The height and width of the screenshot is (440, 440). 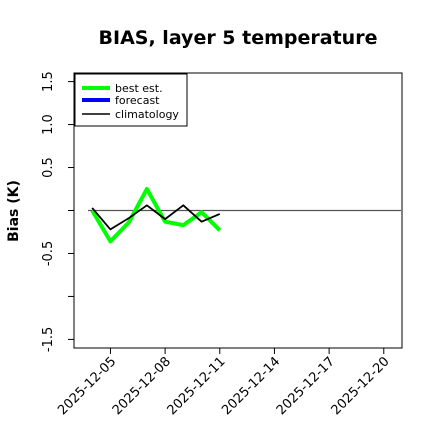 What do you see at coordinates (48, 167) in the screenshot?
I see `y-tick-label: 0.5` at bounding box center [48, 167].